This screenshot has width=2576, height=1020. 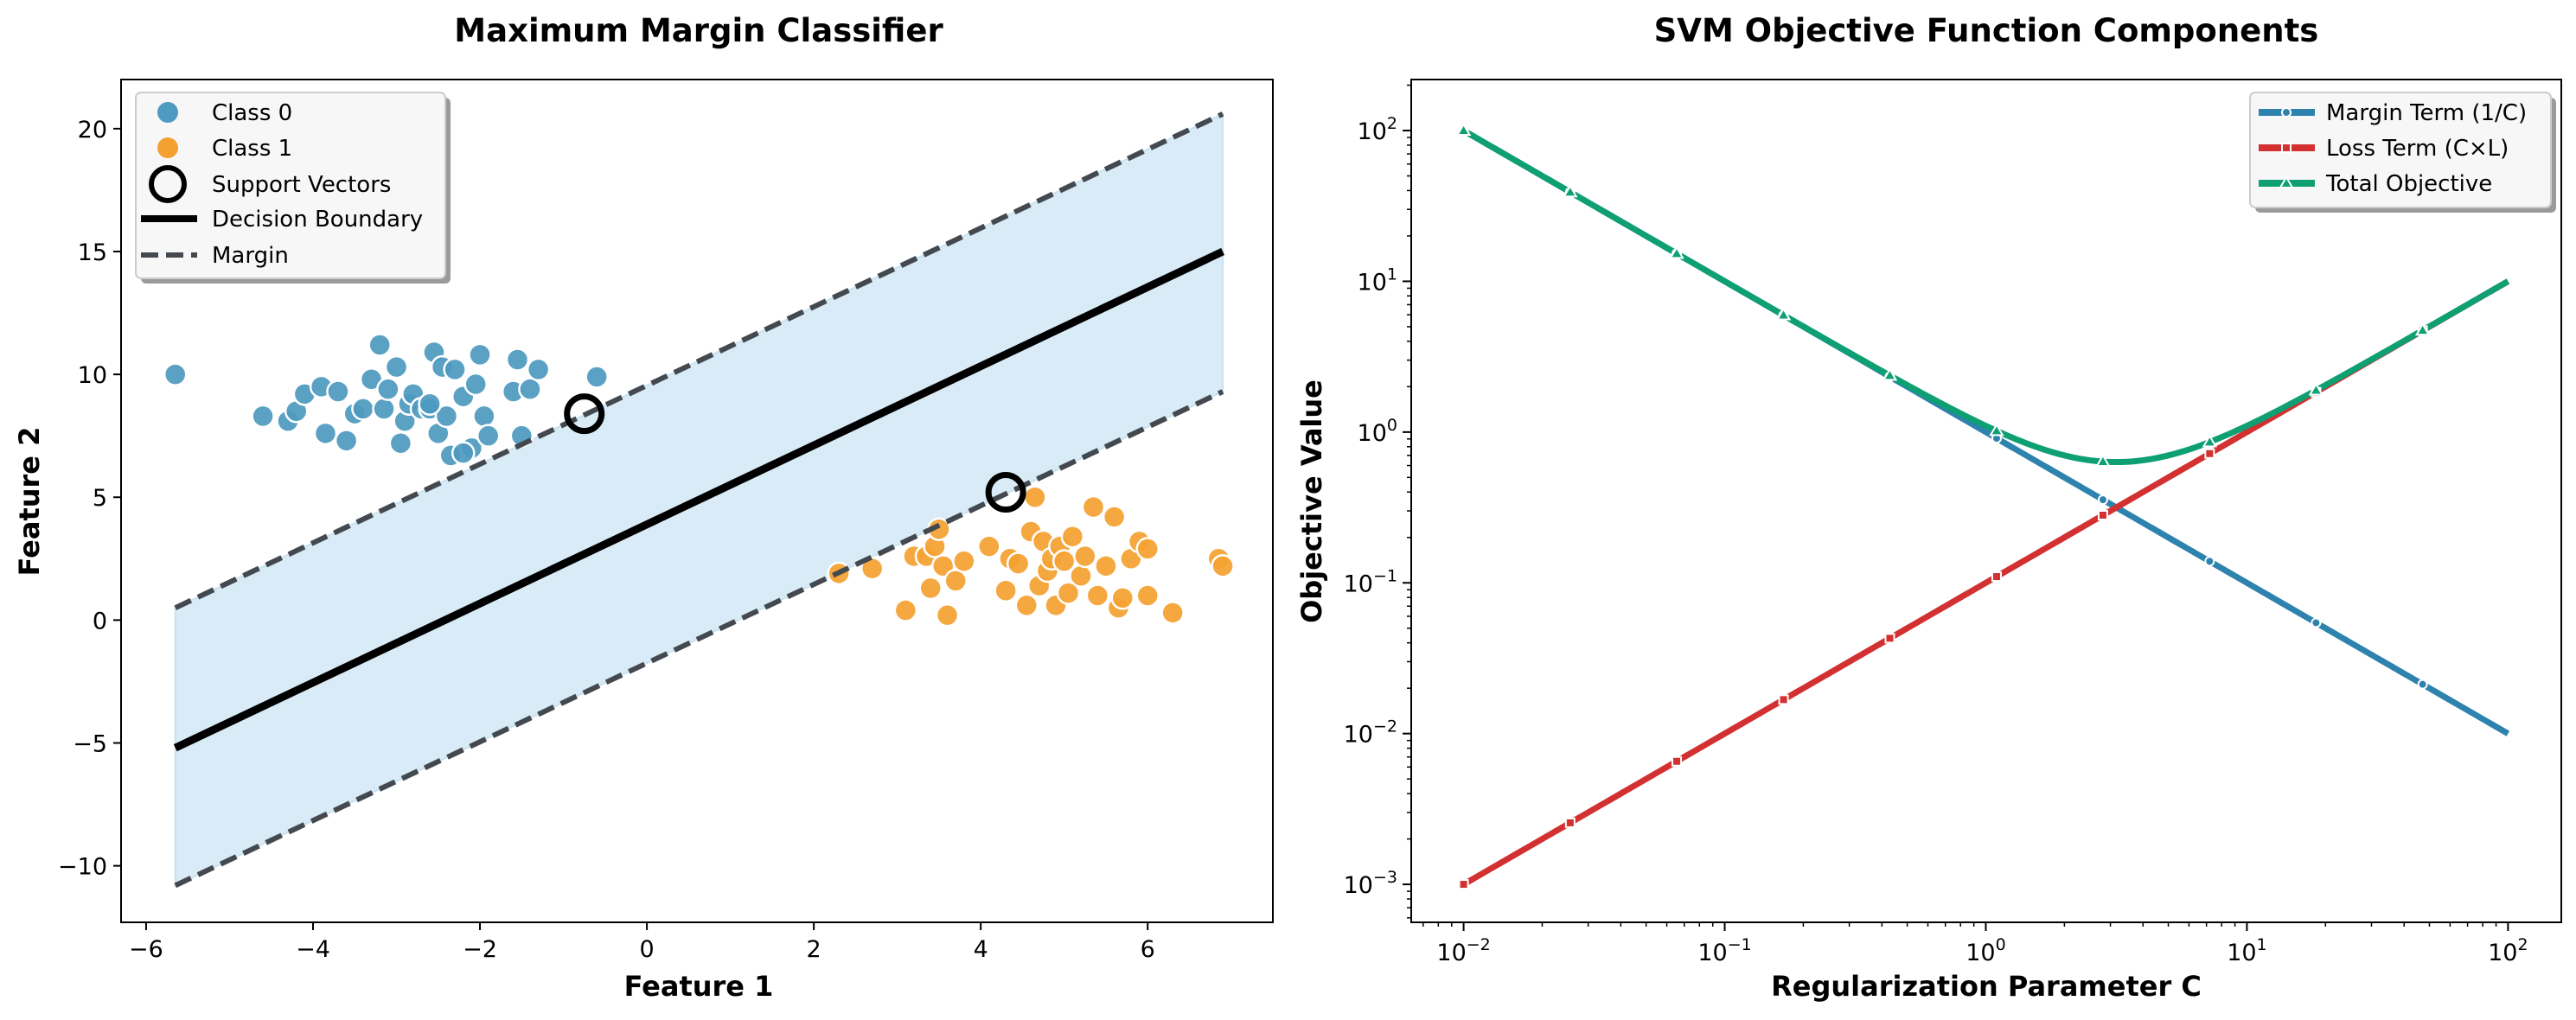 What do you see at coordinates (1377, 130) in the screenshot?
I see `right-y-tick-label: 10²` at bounding box center [1377, 130].